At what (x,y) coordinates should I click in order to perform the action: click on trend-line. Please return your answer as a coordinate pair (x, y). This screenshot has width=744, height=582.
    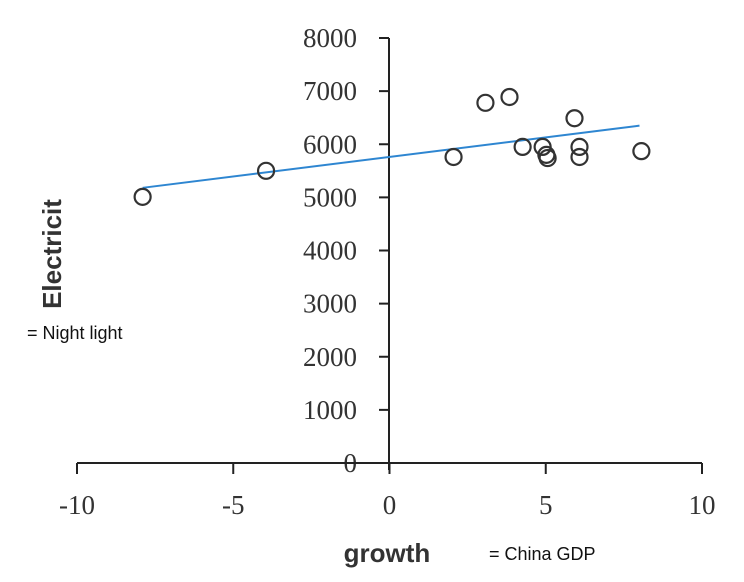
    Looking at the image, I should click on (391, 156).